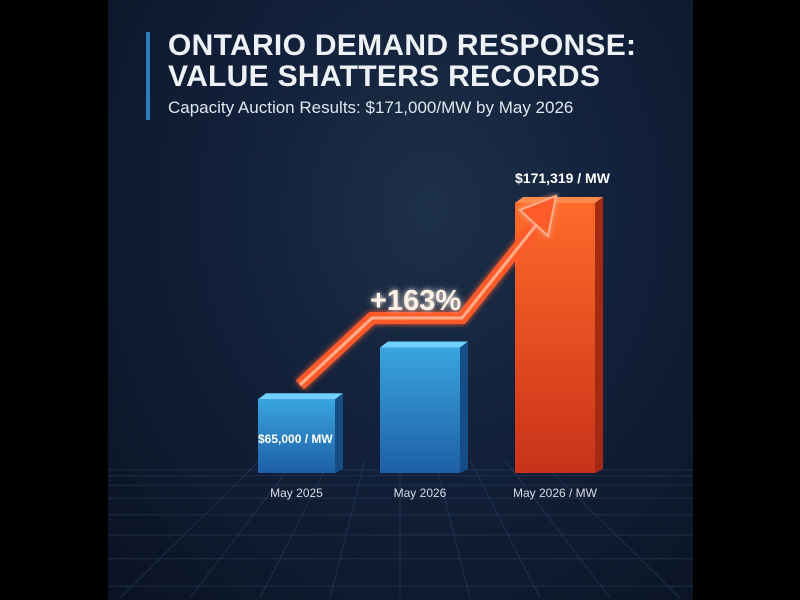  I want to click on x-tick-label: May 2026 / MW, so click(555, 493).